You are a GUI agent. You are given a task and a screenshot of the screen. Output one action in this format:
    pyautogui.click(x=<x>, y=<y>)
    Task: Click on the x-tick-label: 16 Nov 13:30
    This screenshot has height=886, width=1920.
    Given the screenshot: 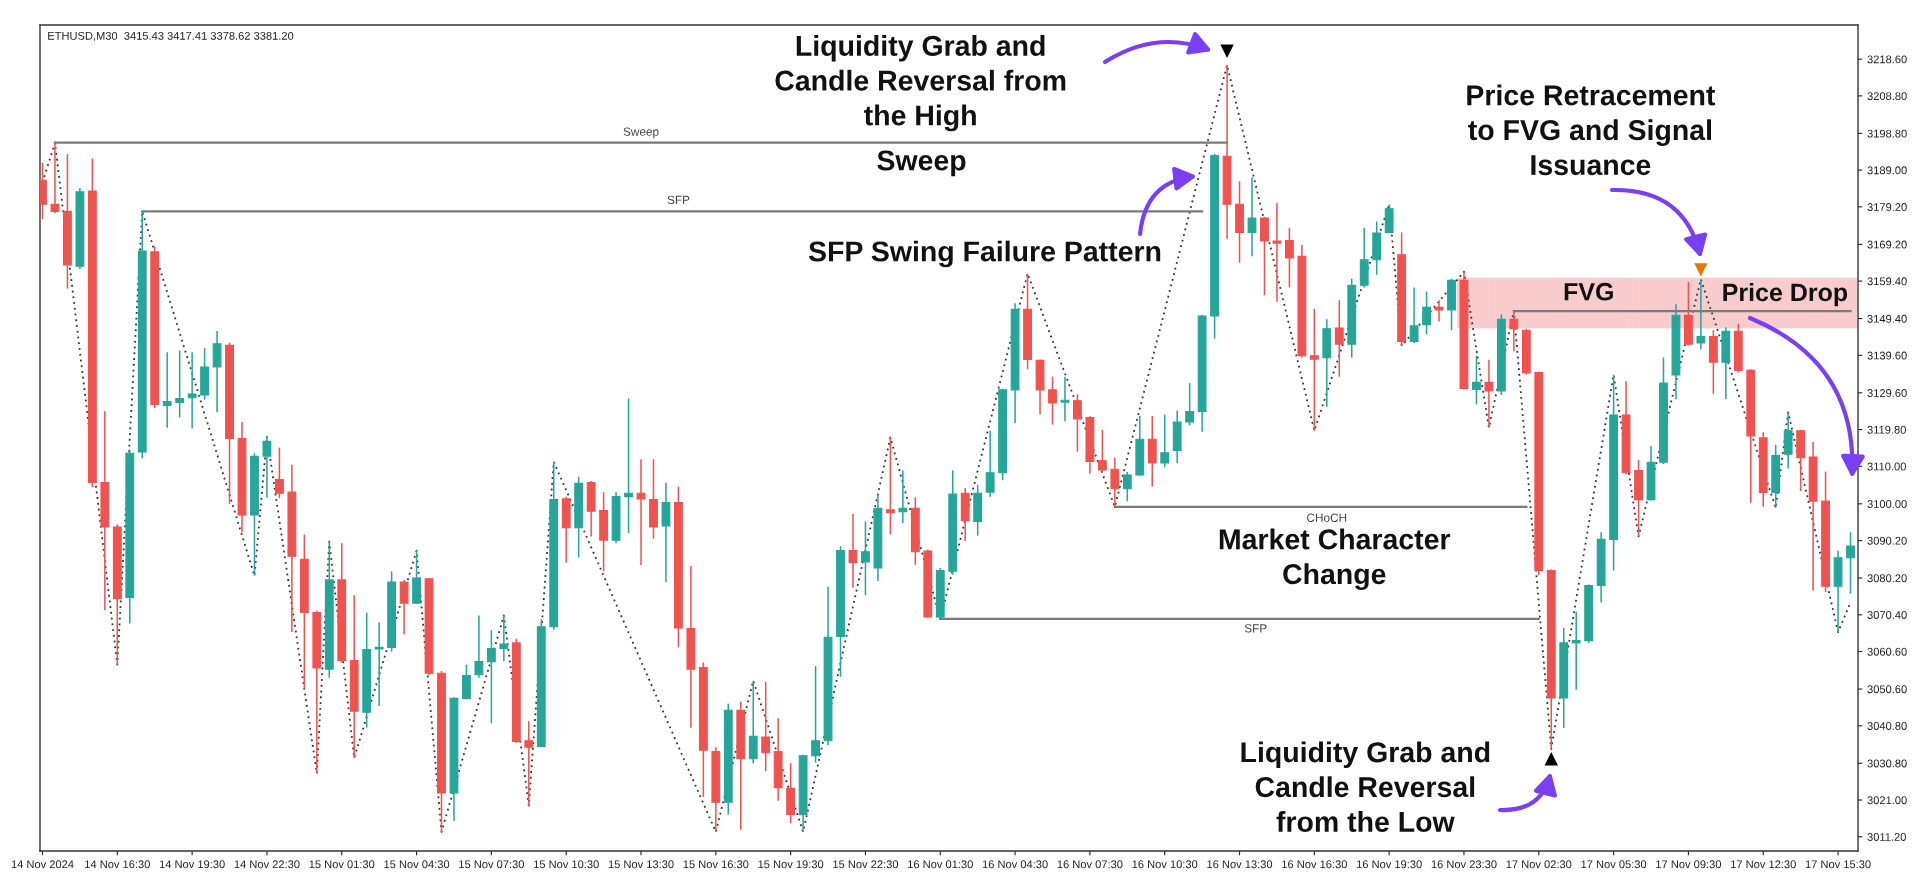 What is the action you would take?
    pyautogui.click(x=1240, y=864)
    